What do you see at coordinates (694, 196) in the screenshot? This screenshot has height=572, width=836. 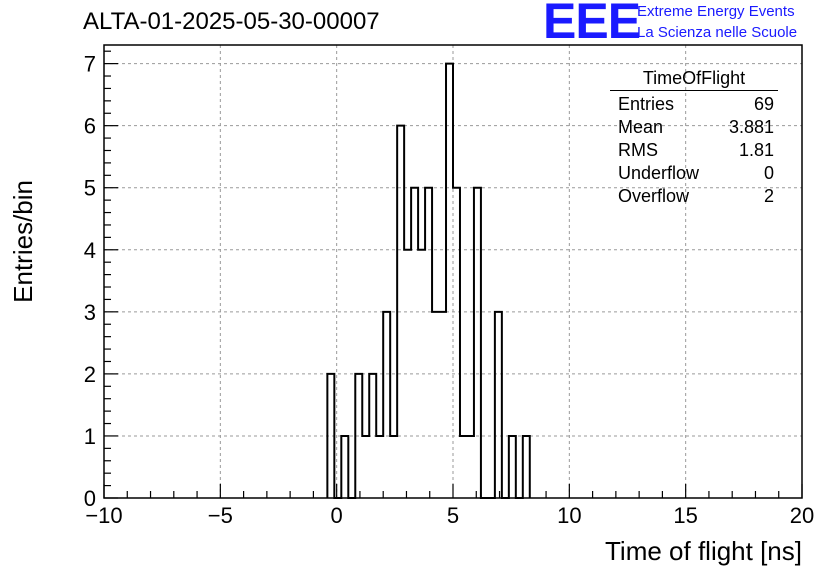 I see `stats-row-overflow: Overflow 2` at bounding box center [694, 196].